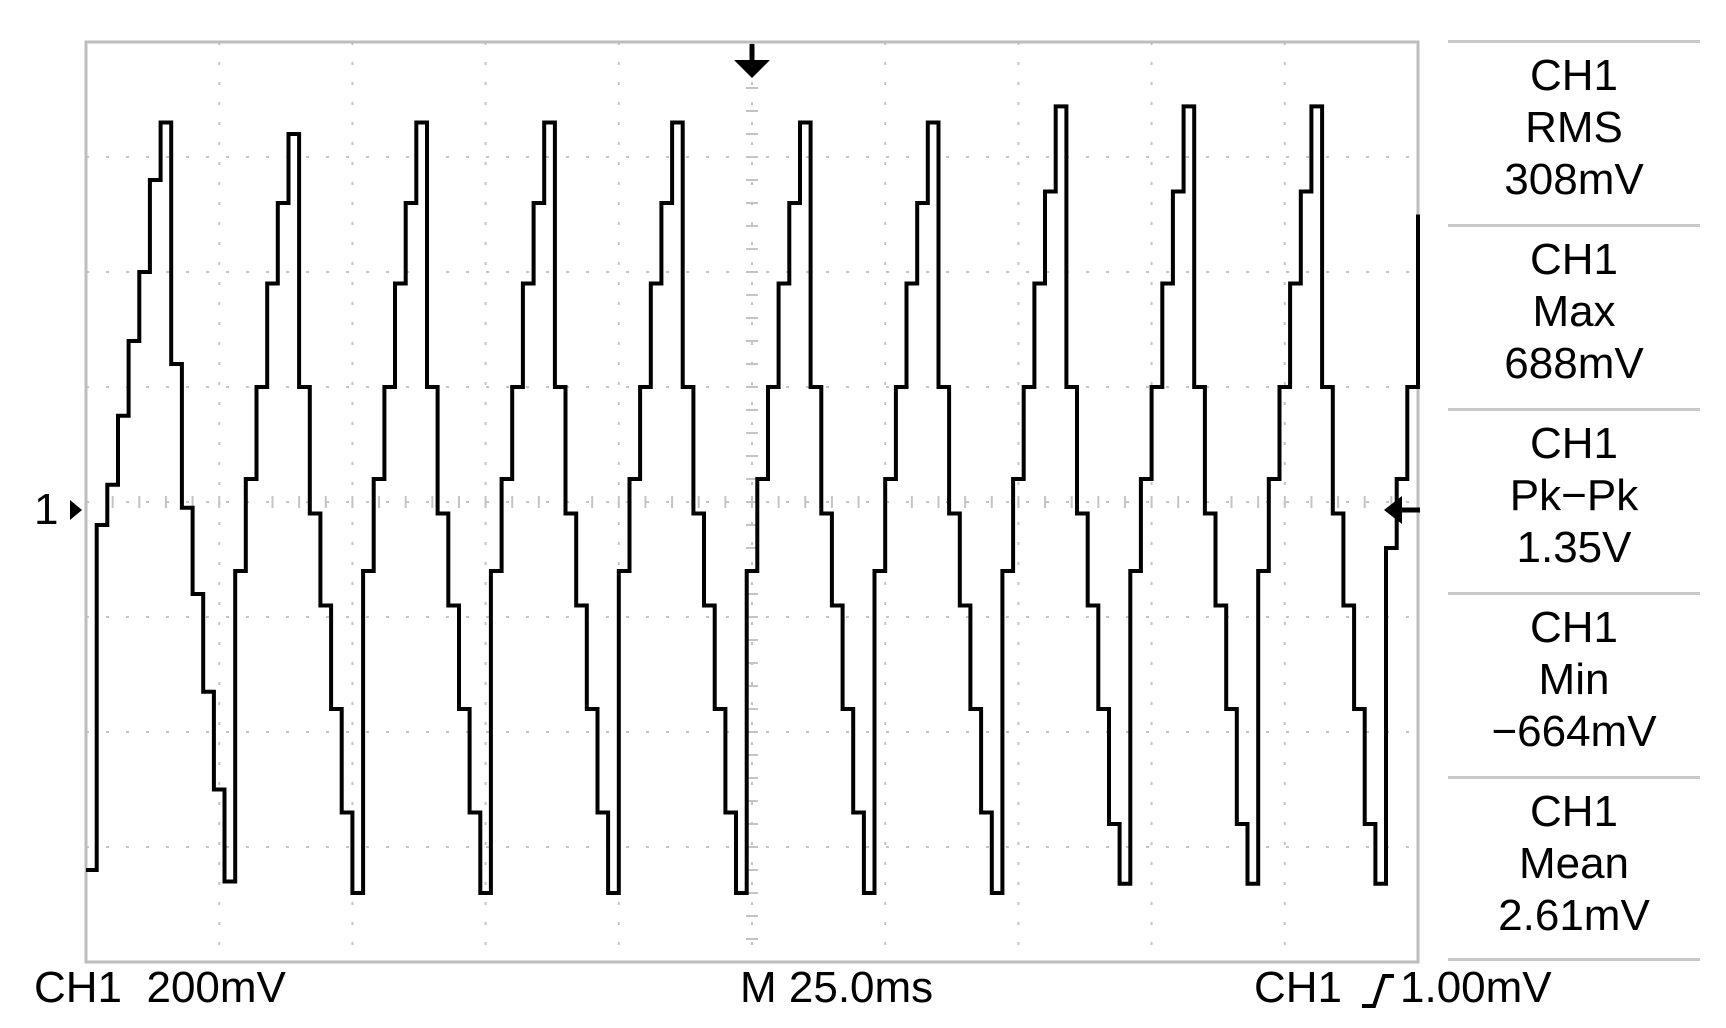 This screenshot has width=1726, height=1028. What do you see at coordinates (1298, 987) in the screenshot?
I see `trigger-channel-readout: CH1` at bounding box center [1298, 987].